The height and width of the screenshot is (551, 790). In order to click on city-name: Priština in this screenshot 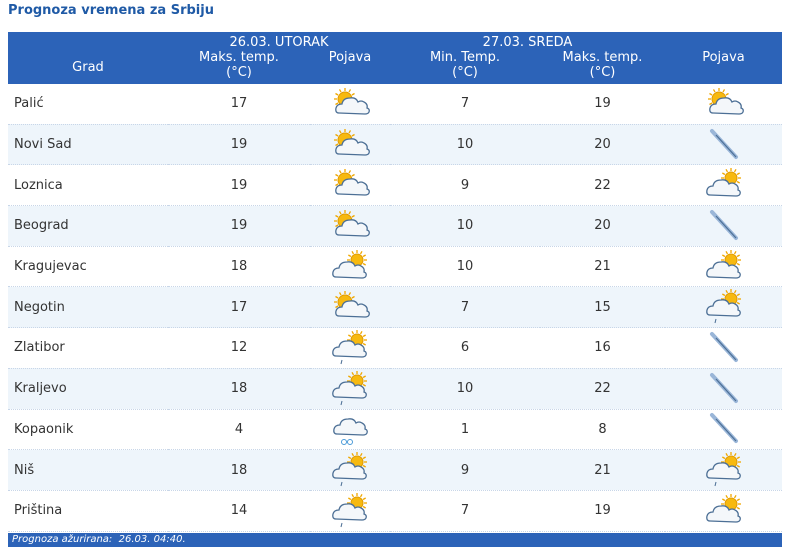, I will do `click(88, 511)`.